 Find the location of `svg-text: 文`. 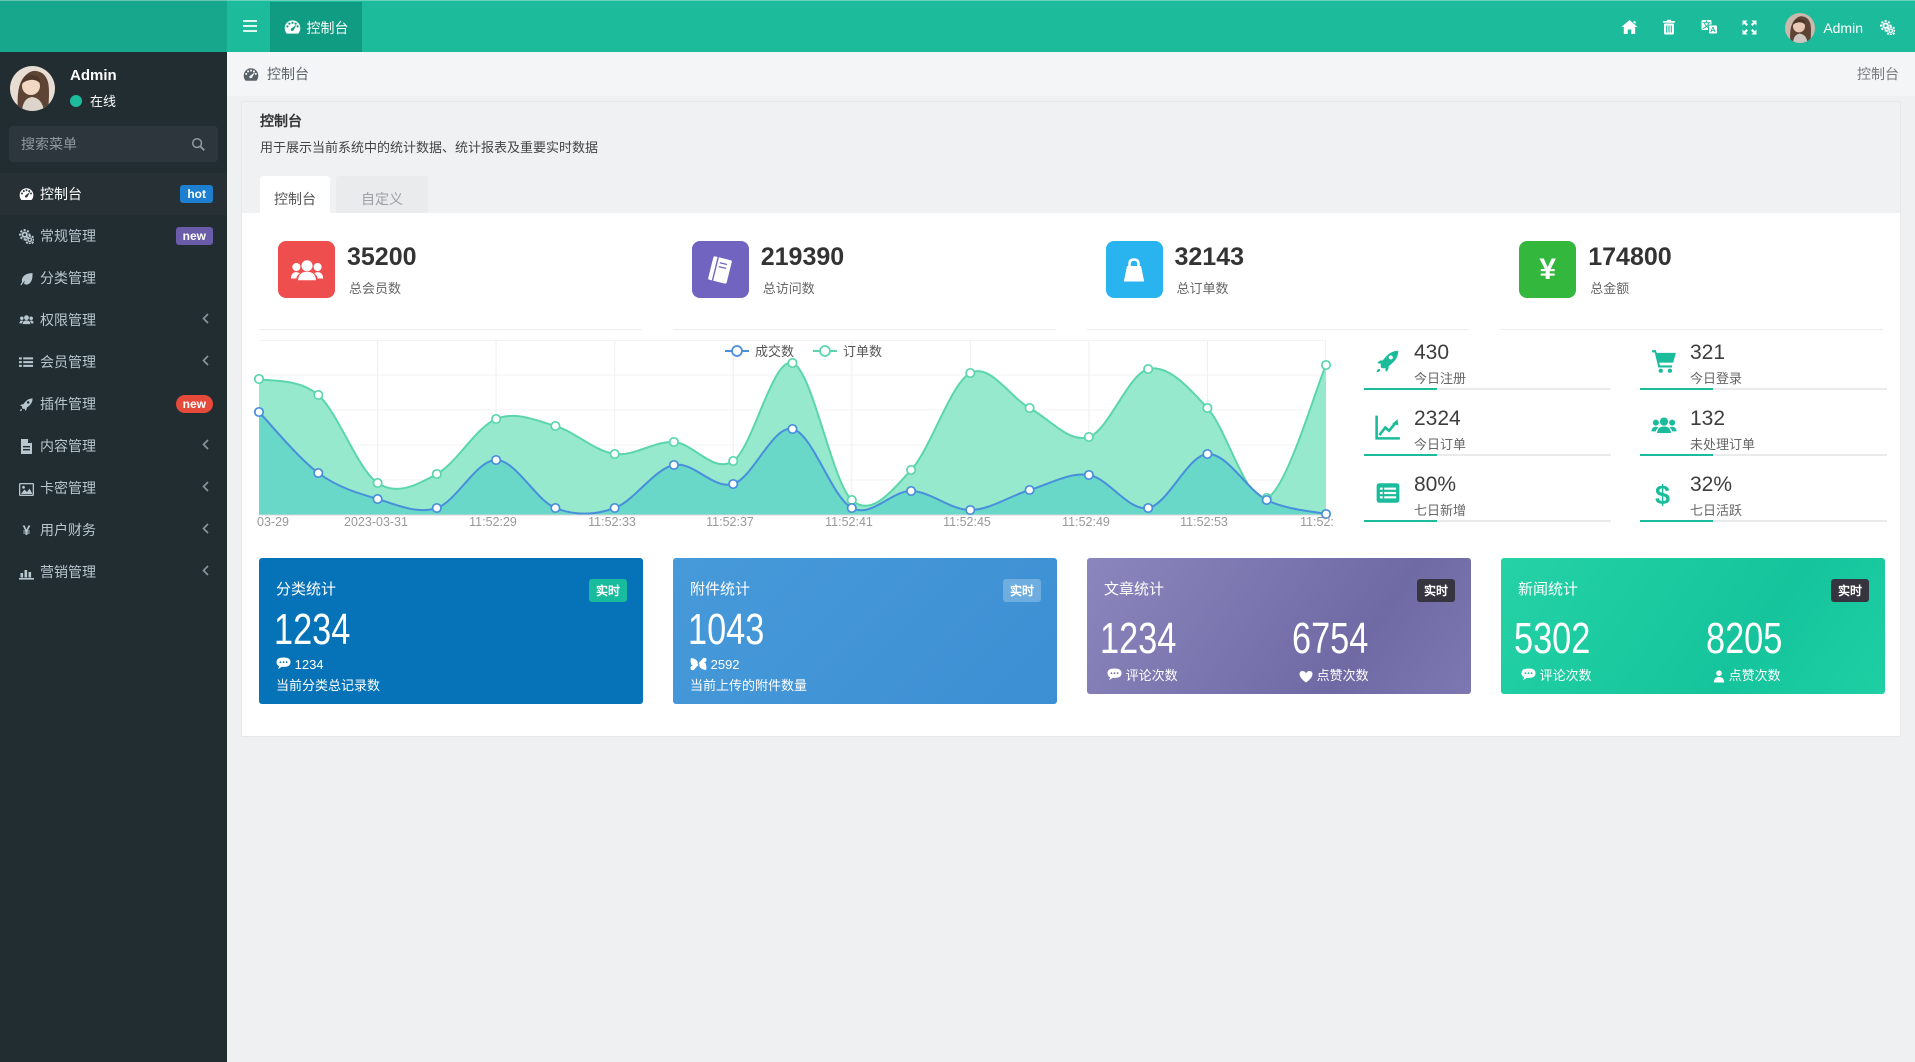

svg-text: 文 is located at coordinates (1706, 25).